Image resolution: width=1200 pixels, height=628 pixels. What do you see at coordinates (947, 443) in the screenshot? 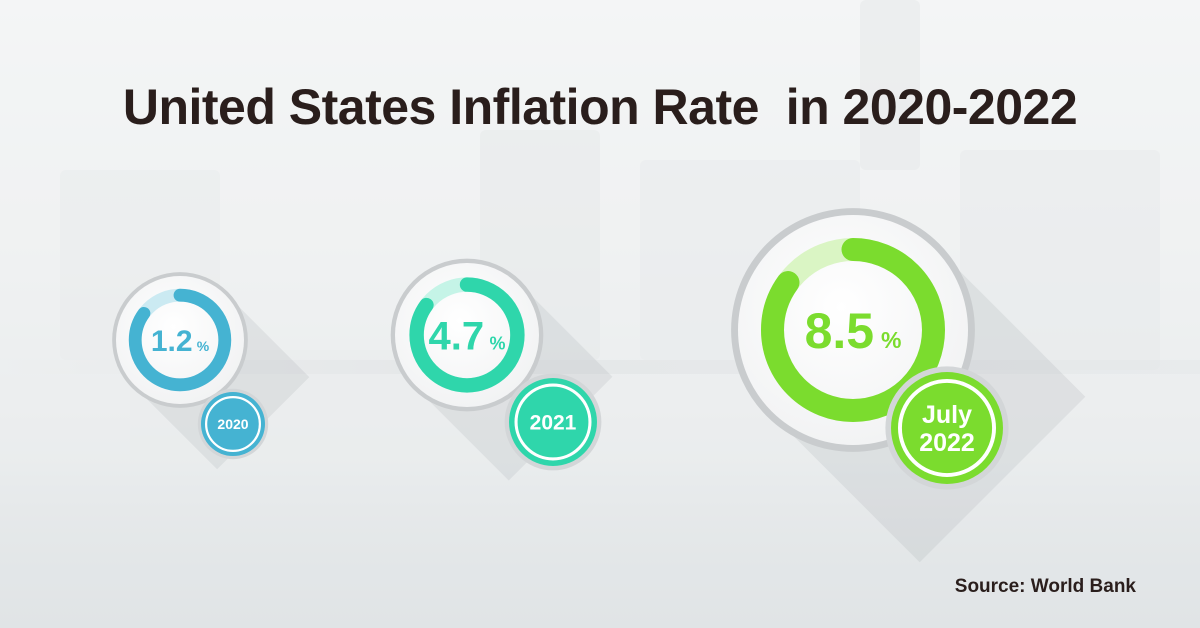
I see `year-label: 2022` at bounding box center [947, 443].